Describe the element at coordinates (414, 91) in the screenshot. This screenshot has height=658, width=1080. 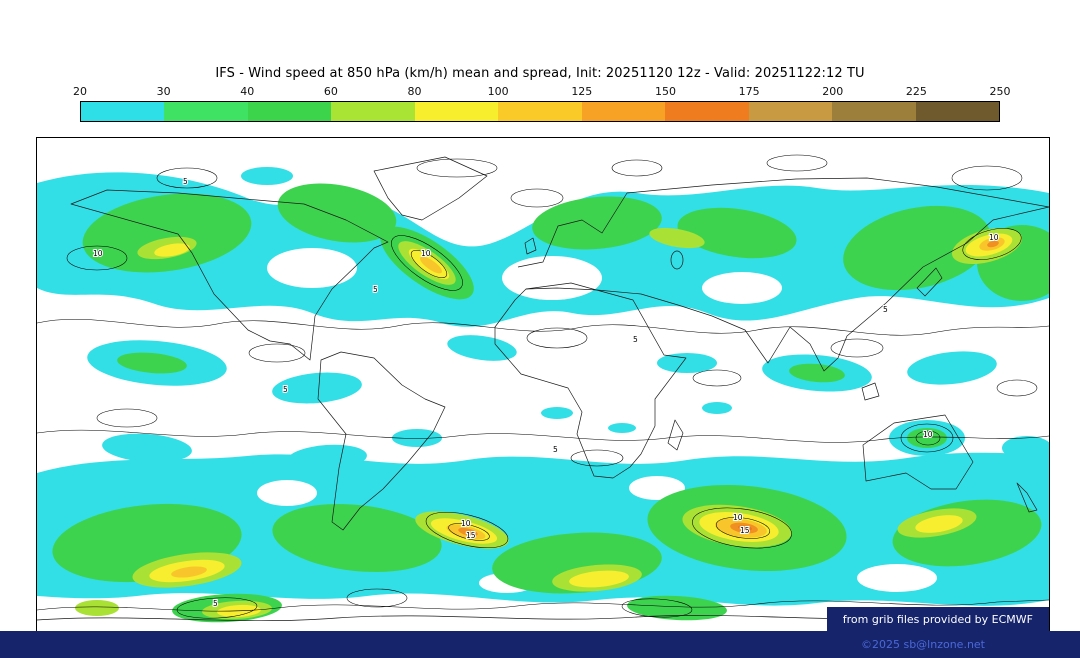
I see `colorbar-tick-label: 80` at that location.